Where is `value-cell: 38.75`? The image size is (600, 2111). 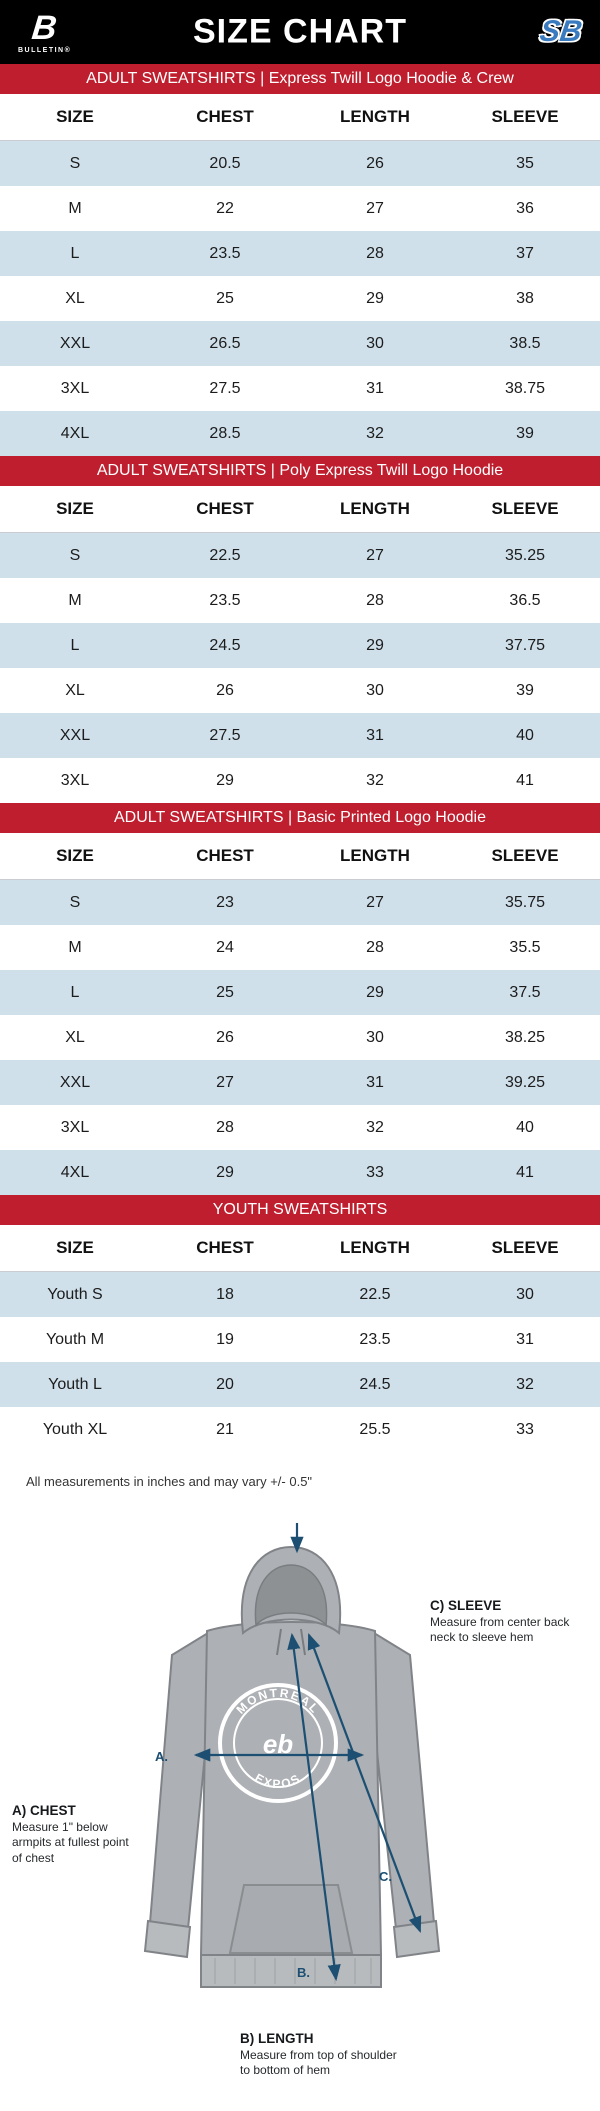
value-cell: 38.75 is located at coordinates (525, 388).